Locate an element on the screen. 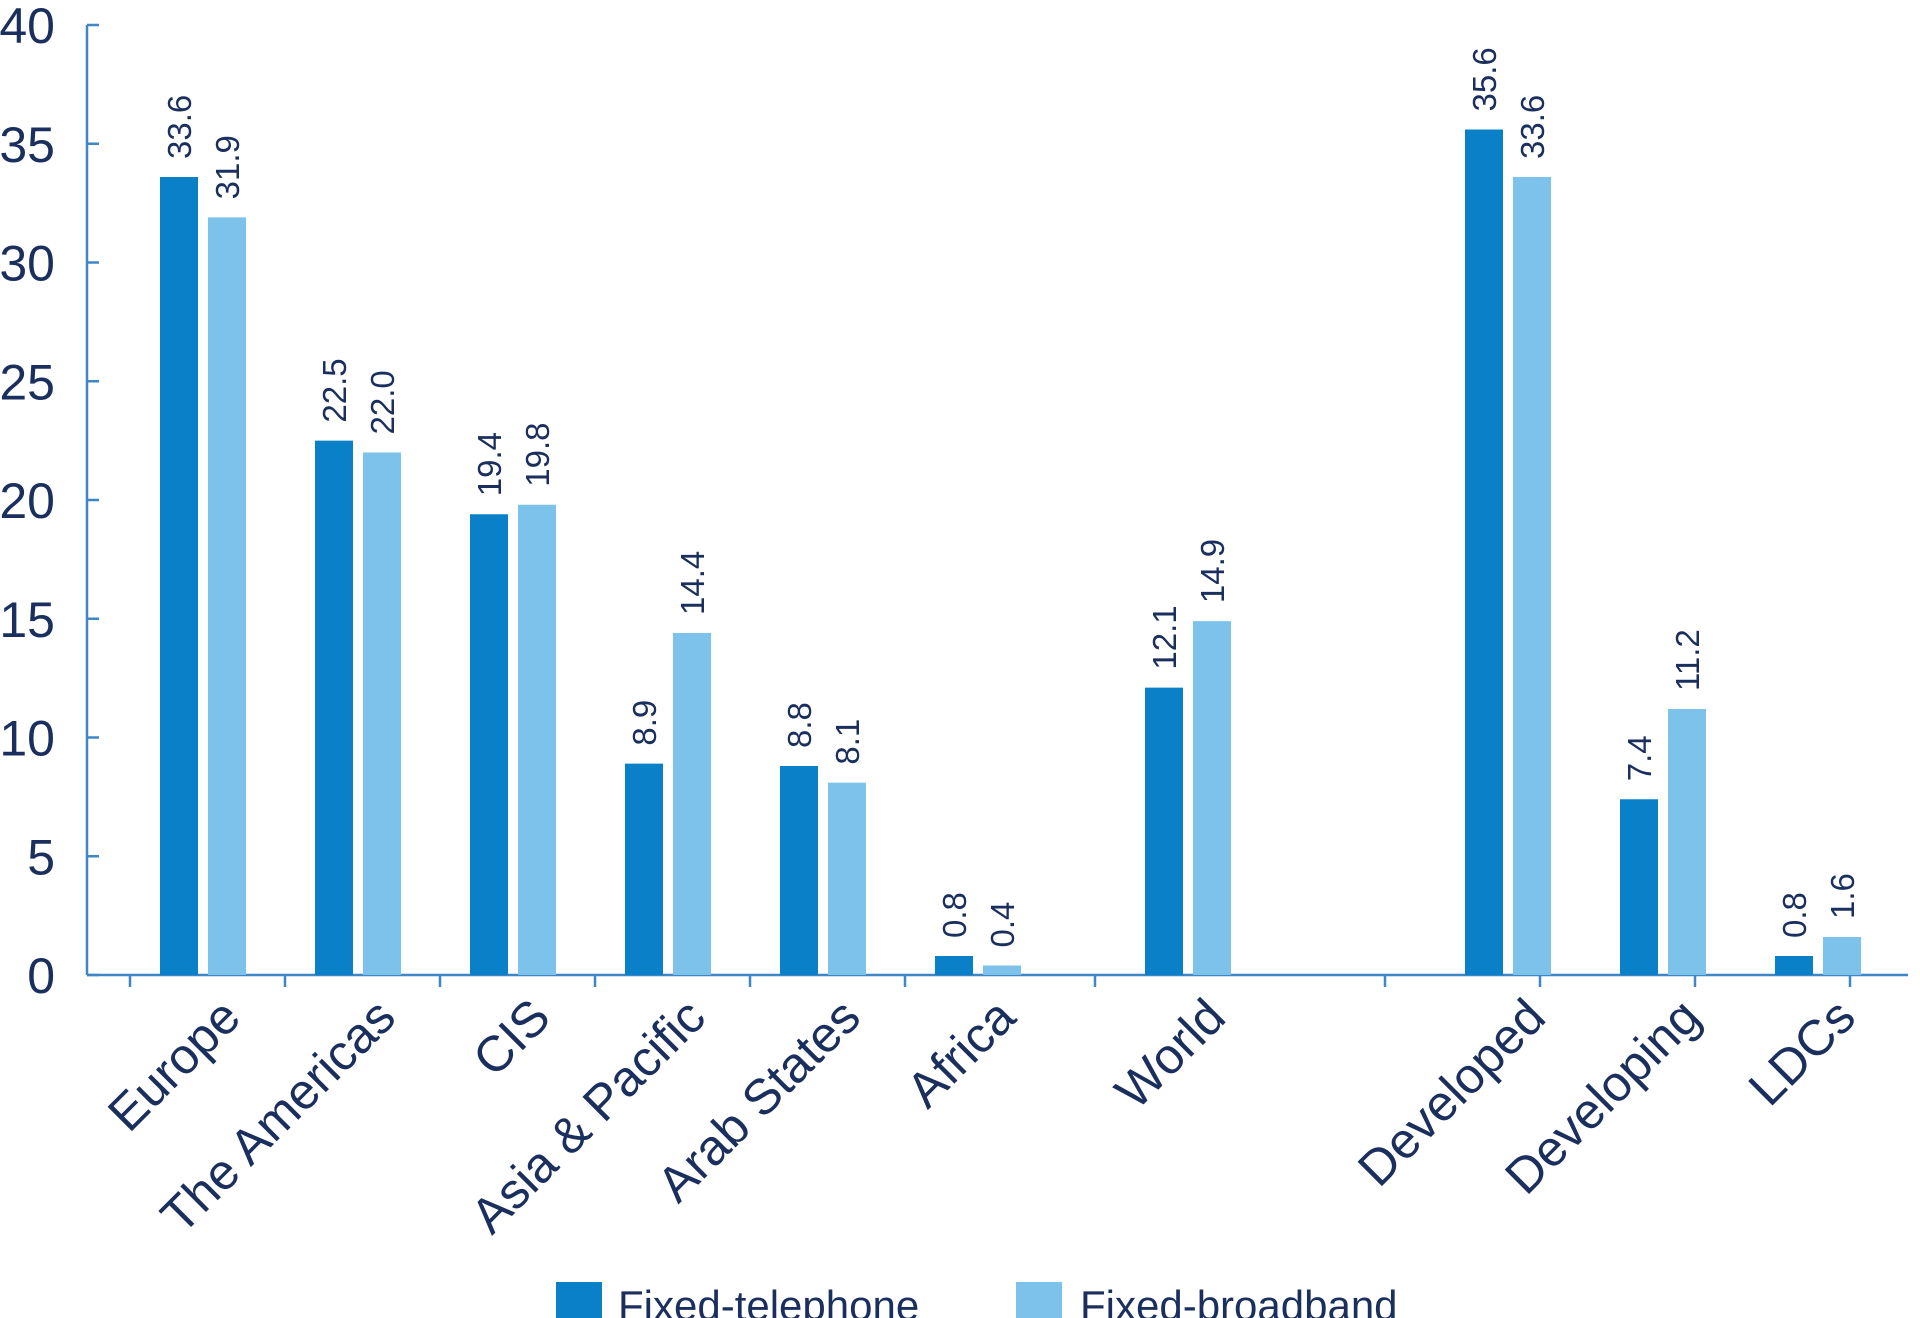  category-label: LDCs is located at coordinates (1802, 1052).